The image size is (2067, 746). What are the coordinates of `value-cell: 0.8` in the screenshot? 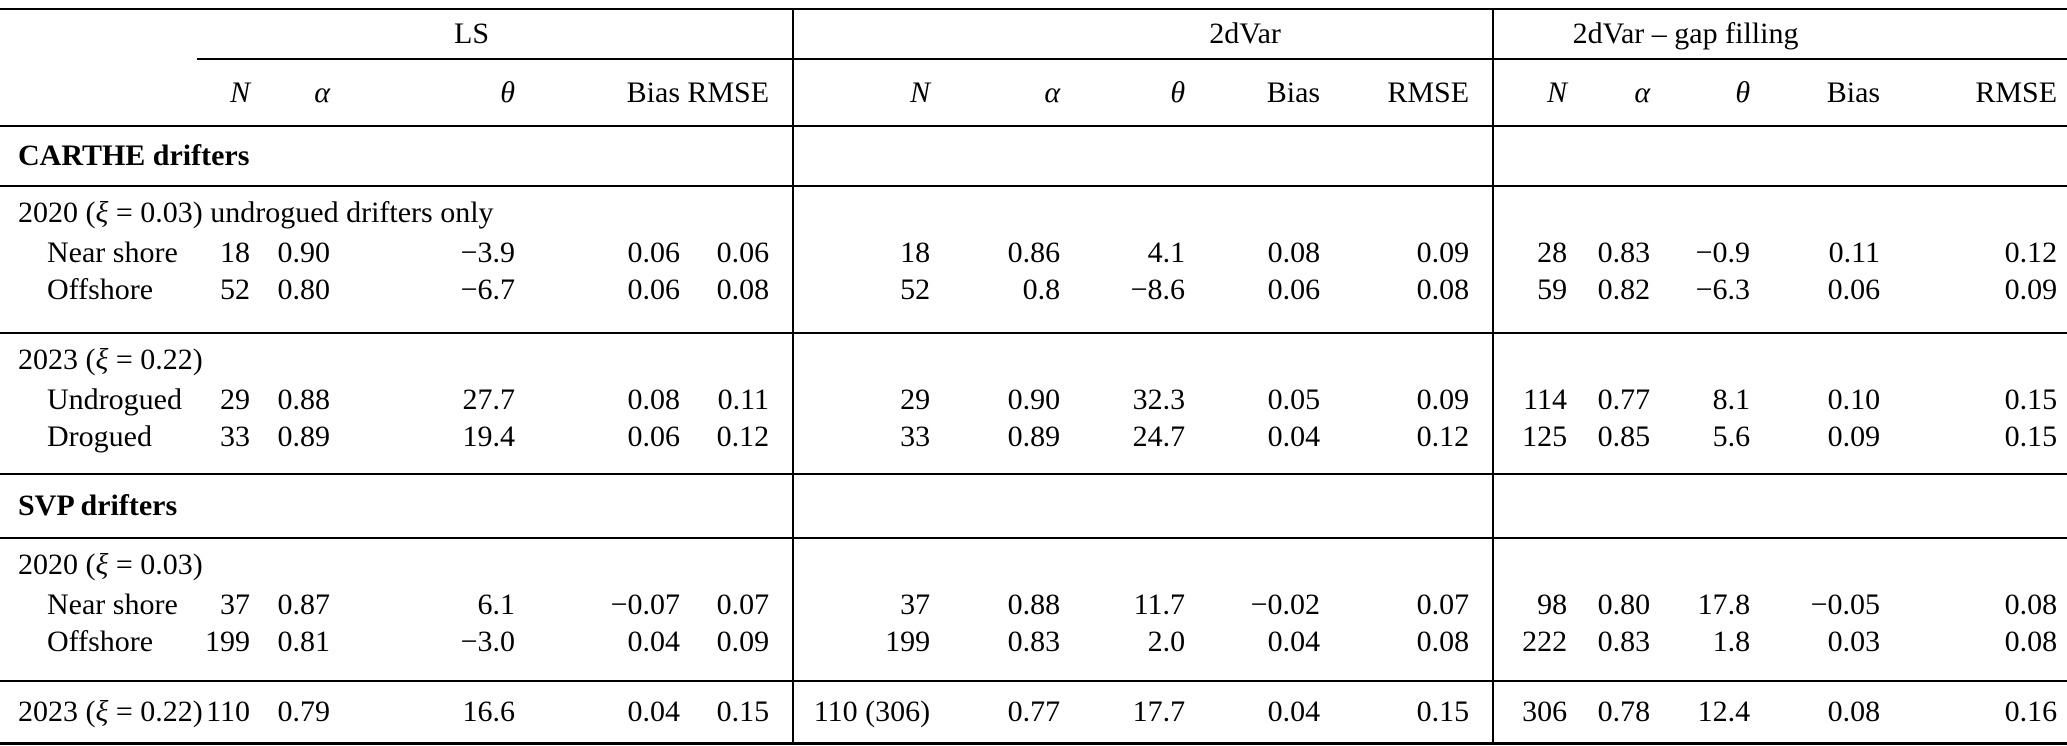 It's located at (1041, 289).